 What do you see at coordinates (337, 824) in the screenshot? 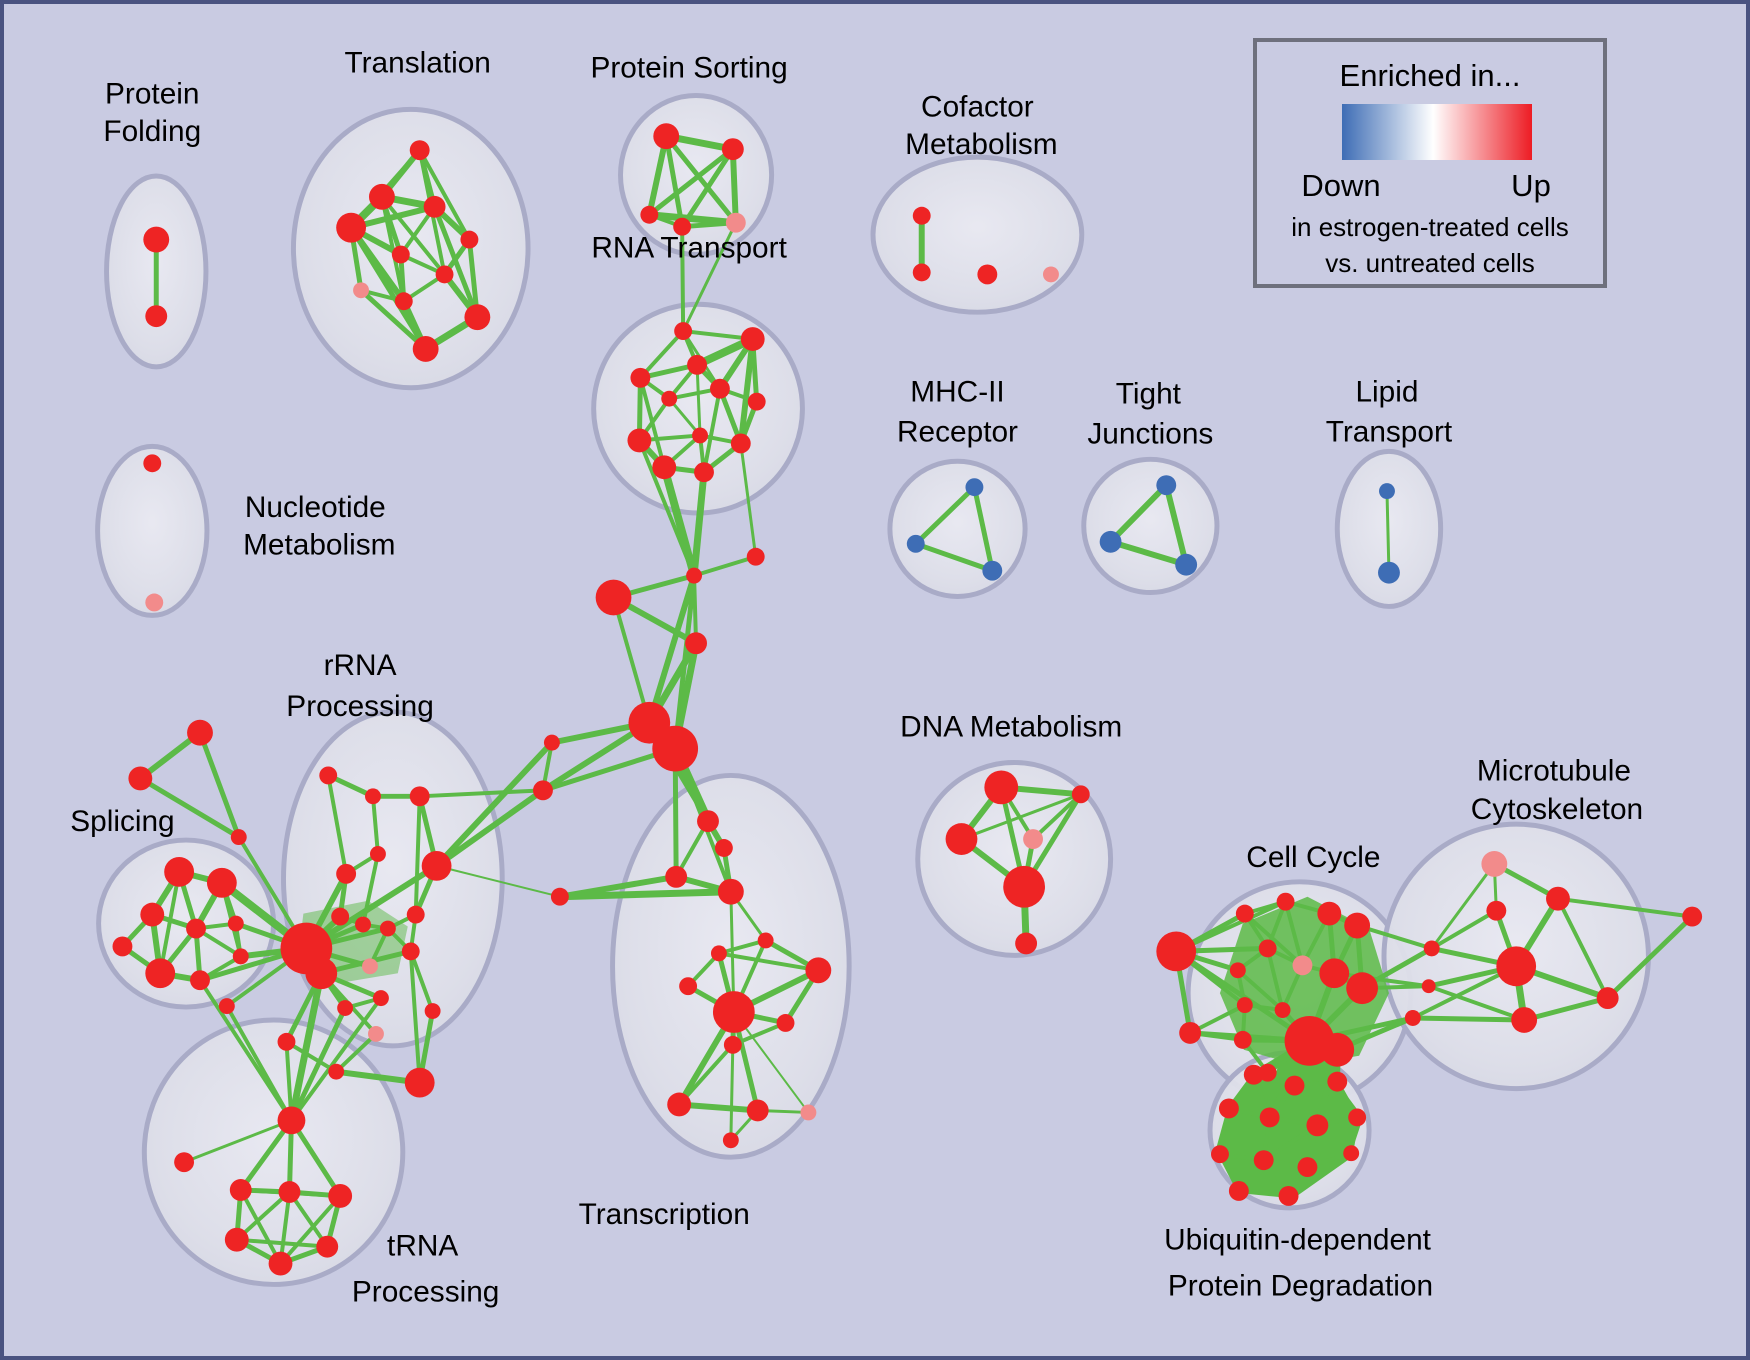
I see `edge-rr1-rr5` at bounding box center [337, 824].